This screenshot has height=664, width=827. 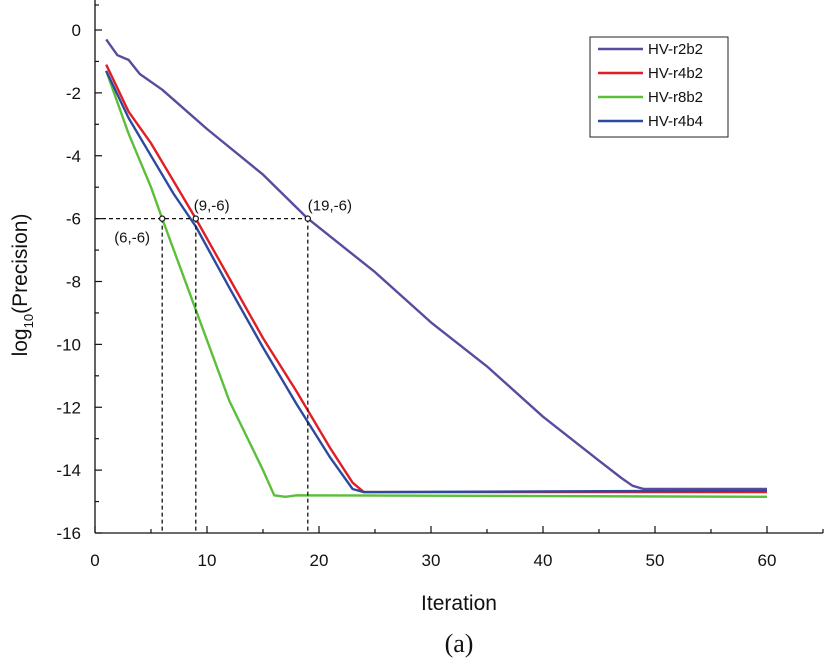 I want to click on legend-label: HV-r2b2, so click(x=675, y=49).